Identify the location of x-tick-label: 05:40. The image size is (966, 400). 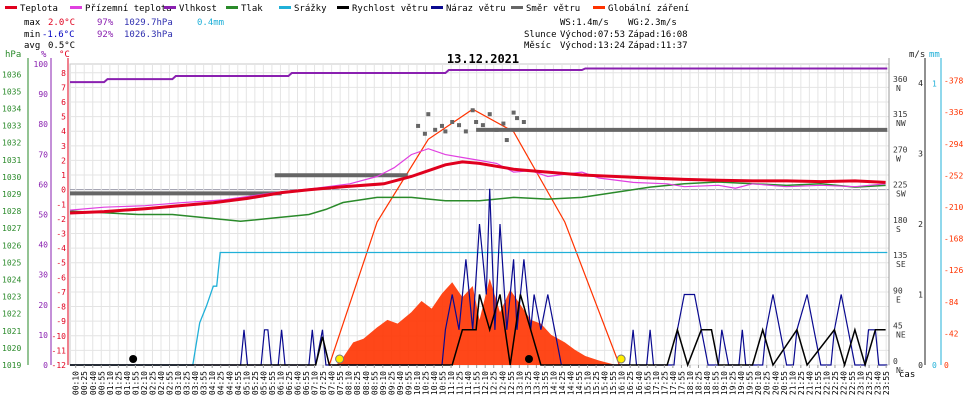
(263, 383).